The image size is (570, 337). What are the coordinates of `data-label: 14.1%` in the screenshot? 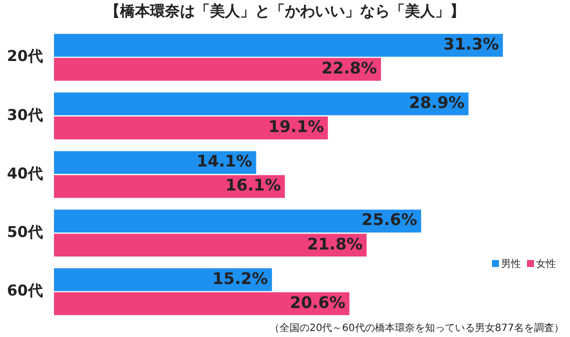 It's located at (224, 161).